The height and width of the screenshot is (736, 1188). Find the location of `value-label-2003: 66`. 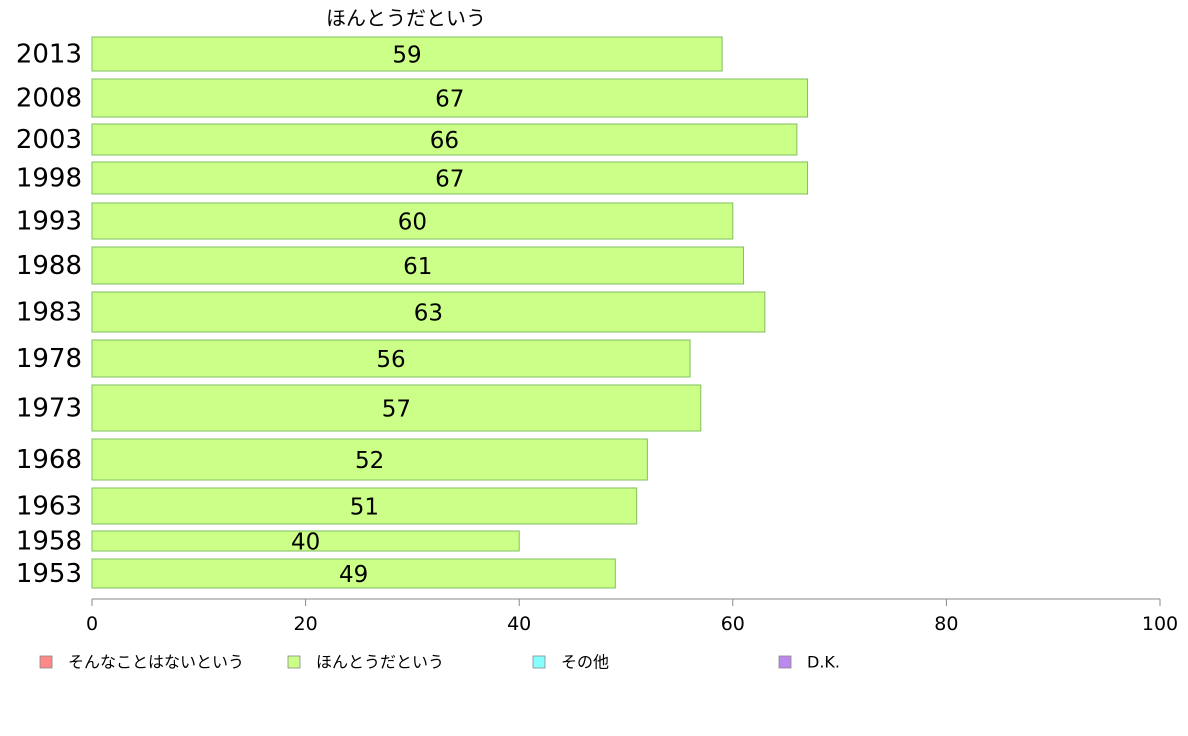

value-label-2003: 66 is located at coordinates (444, 141).